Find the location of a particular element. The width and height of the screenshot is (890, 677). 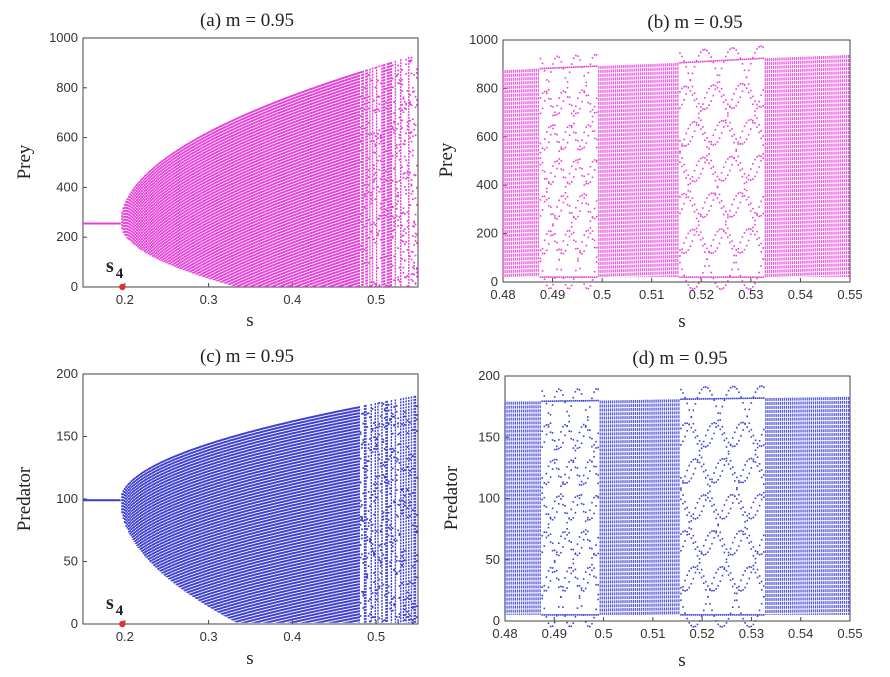

y-tick-label: 800 is located at coordinates (67, 87).